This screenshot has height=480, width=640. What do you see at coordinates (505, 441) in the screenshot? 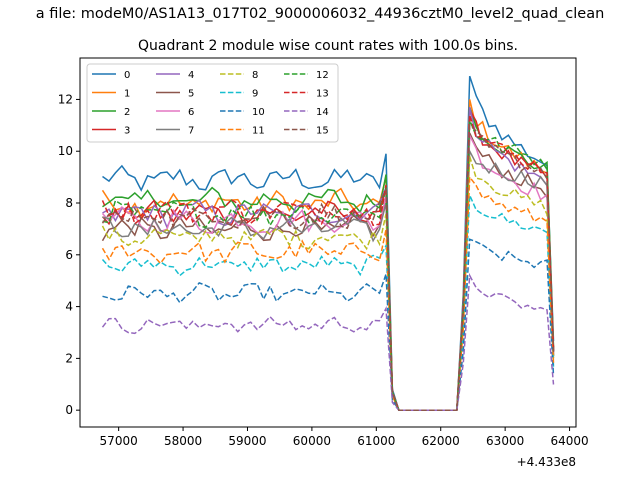
I see `x-tick-label: 63000` at bounding box center [505, 441].